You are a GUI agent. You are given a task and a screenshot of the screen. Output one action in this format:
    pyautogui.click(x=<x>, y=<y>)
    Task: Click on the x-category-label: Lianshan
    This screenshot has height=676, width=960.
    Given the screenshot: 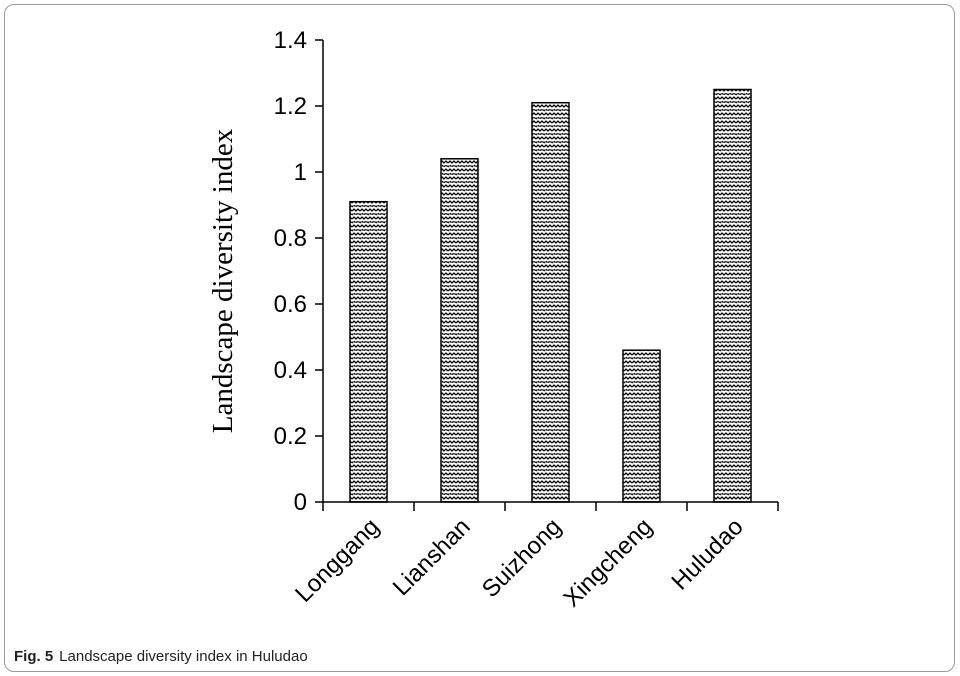 What is the action you would take?
    pyautogui.click(x=432, y=557)
    